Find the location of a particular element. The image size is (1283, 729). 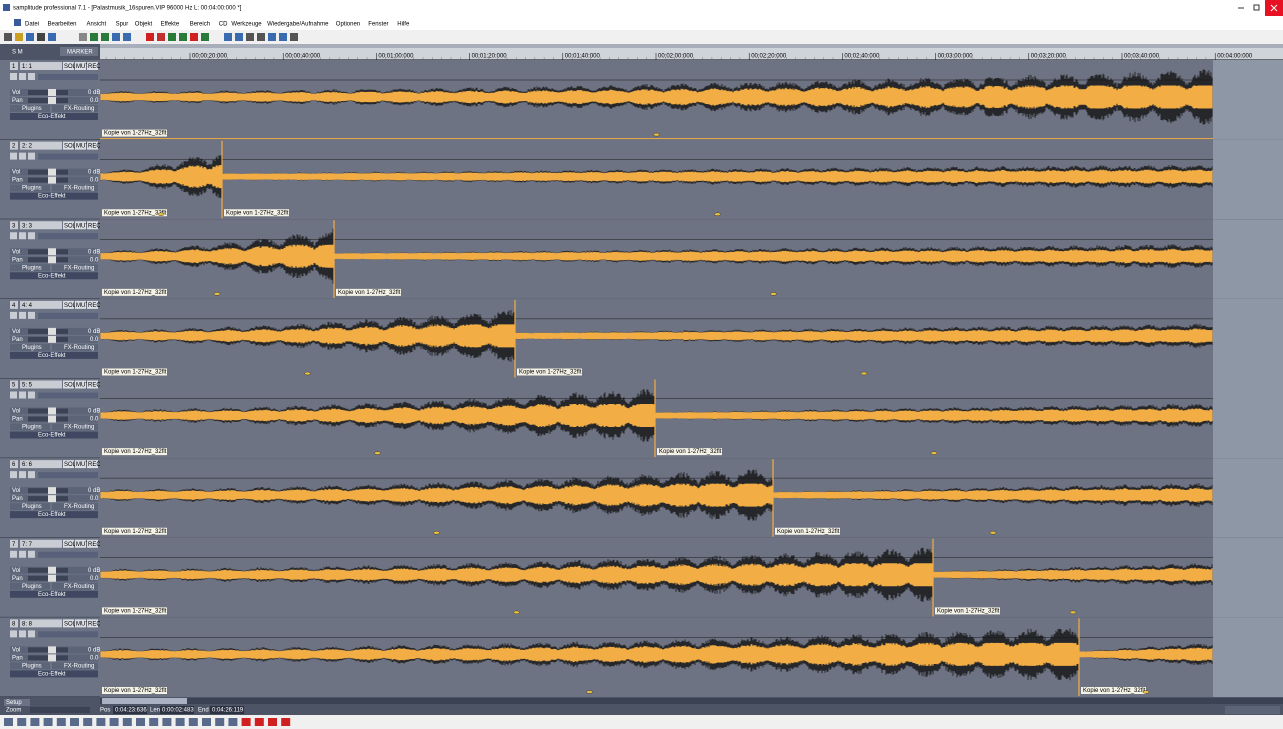

menu-item: Datei is located at coordinates (32, 25).